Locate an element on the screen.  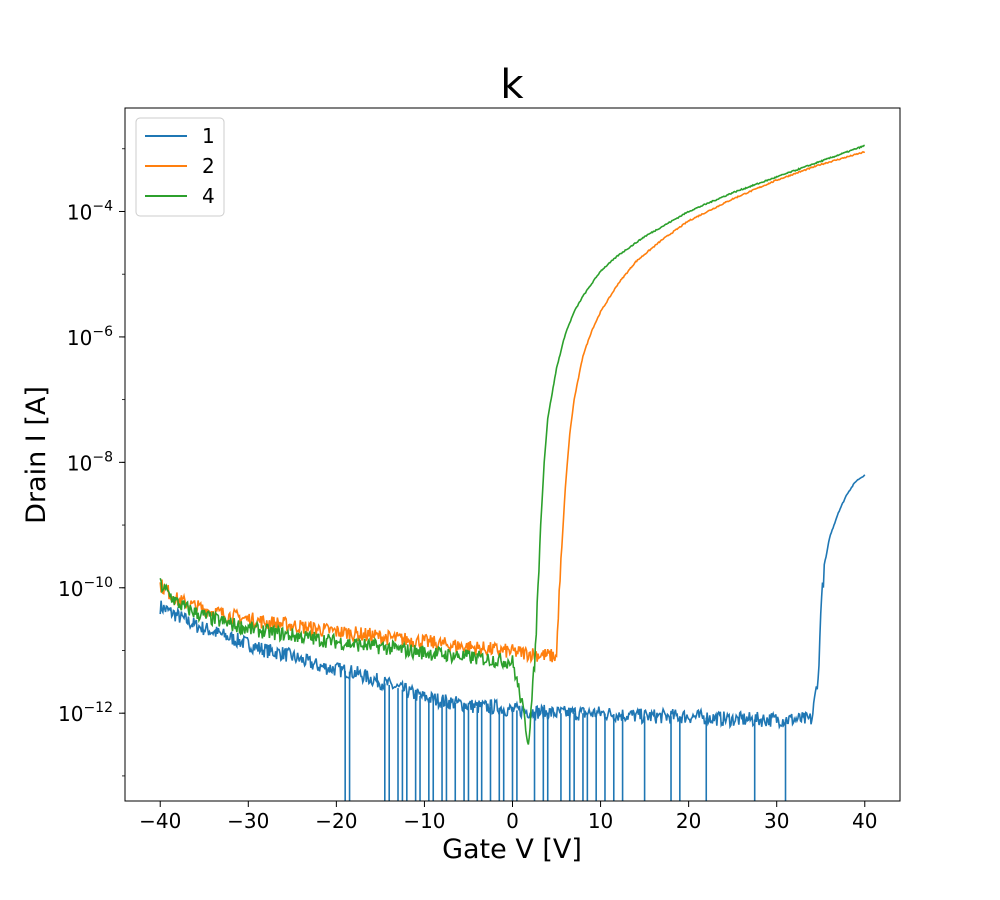
y-tick-label: 10⁻⁶ is located at coordinates (90, 337).